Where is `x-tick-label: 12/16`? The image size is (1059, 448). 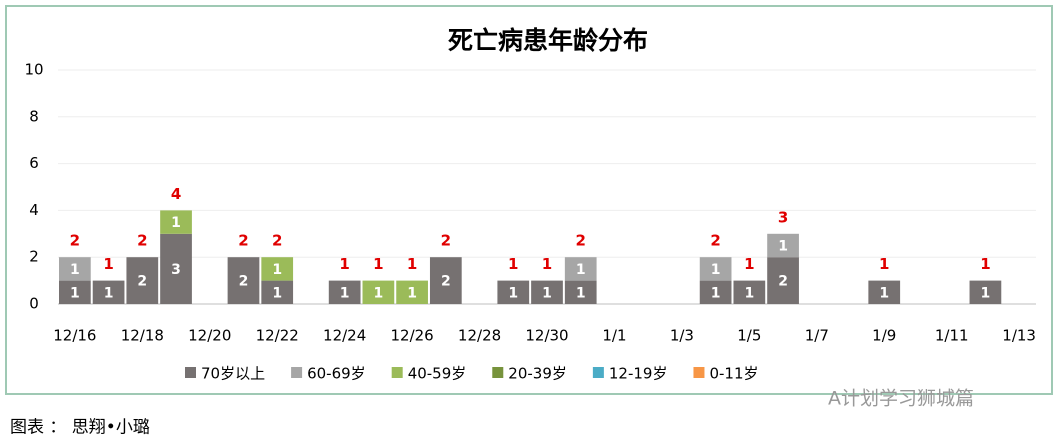
x-tick-label: 12/16 is located at coordinates (74, 336).